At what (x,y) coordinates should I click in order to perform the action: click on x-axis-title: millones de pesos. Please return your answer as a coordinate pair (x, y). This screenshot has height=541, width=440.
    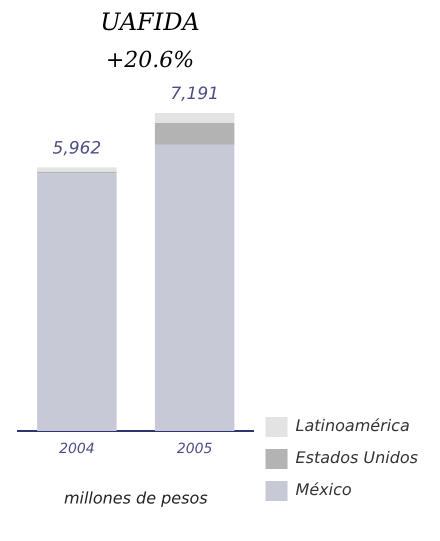
    Looking at the image, I should click on (136, 498).